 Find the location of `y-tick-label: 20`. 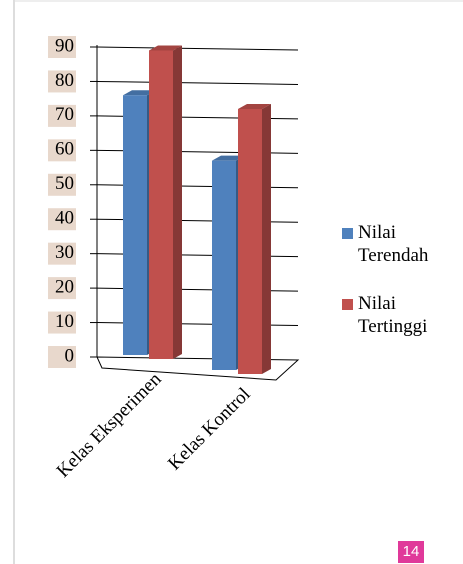

y-tick-label: 20 is located at coordinates (64, 286).